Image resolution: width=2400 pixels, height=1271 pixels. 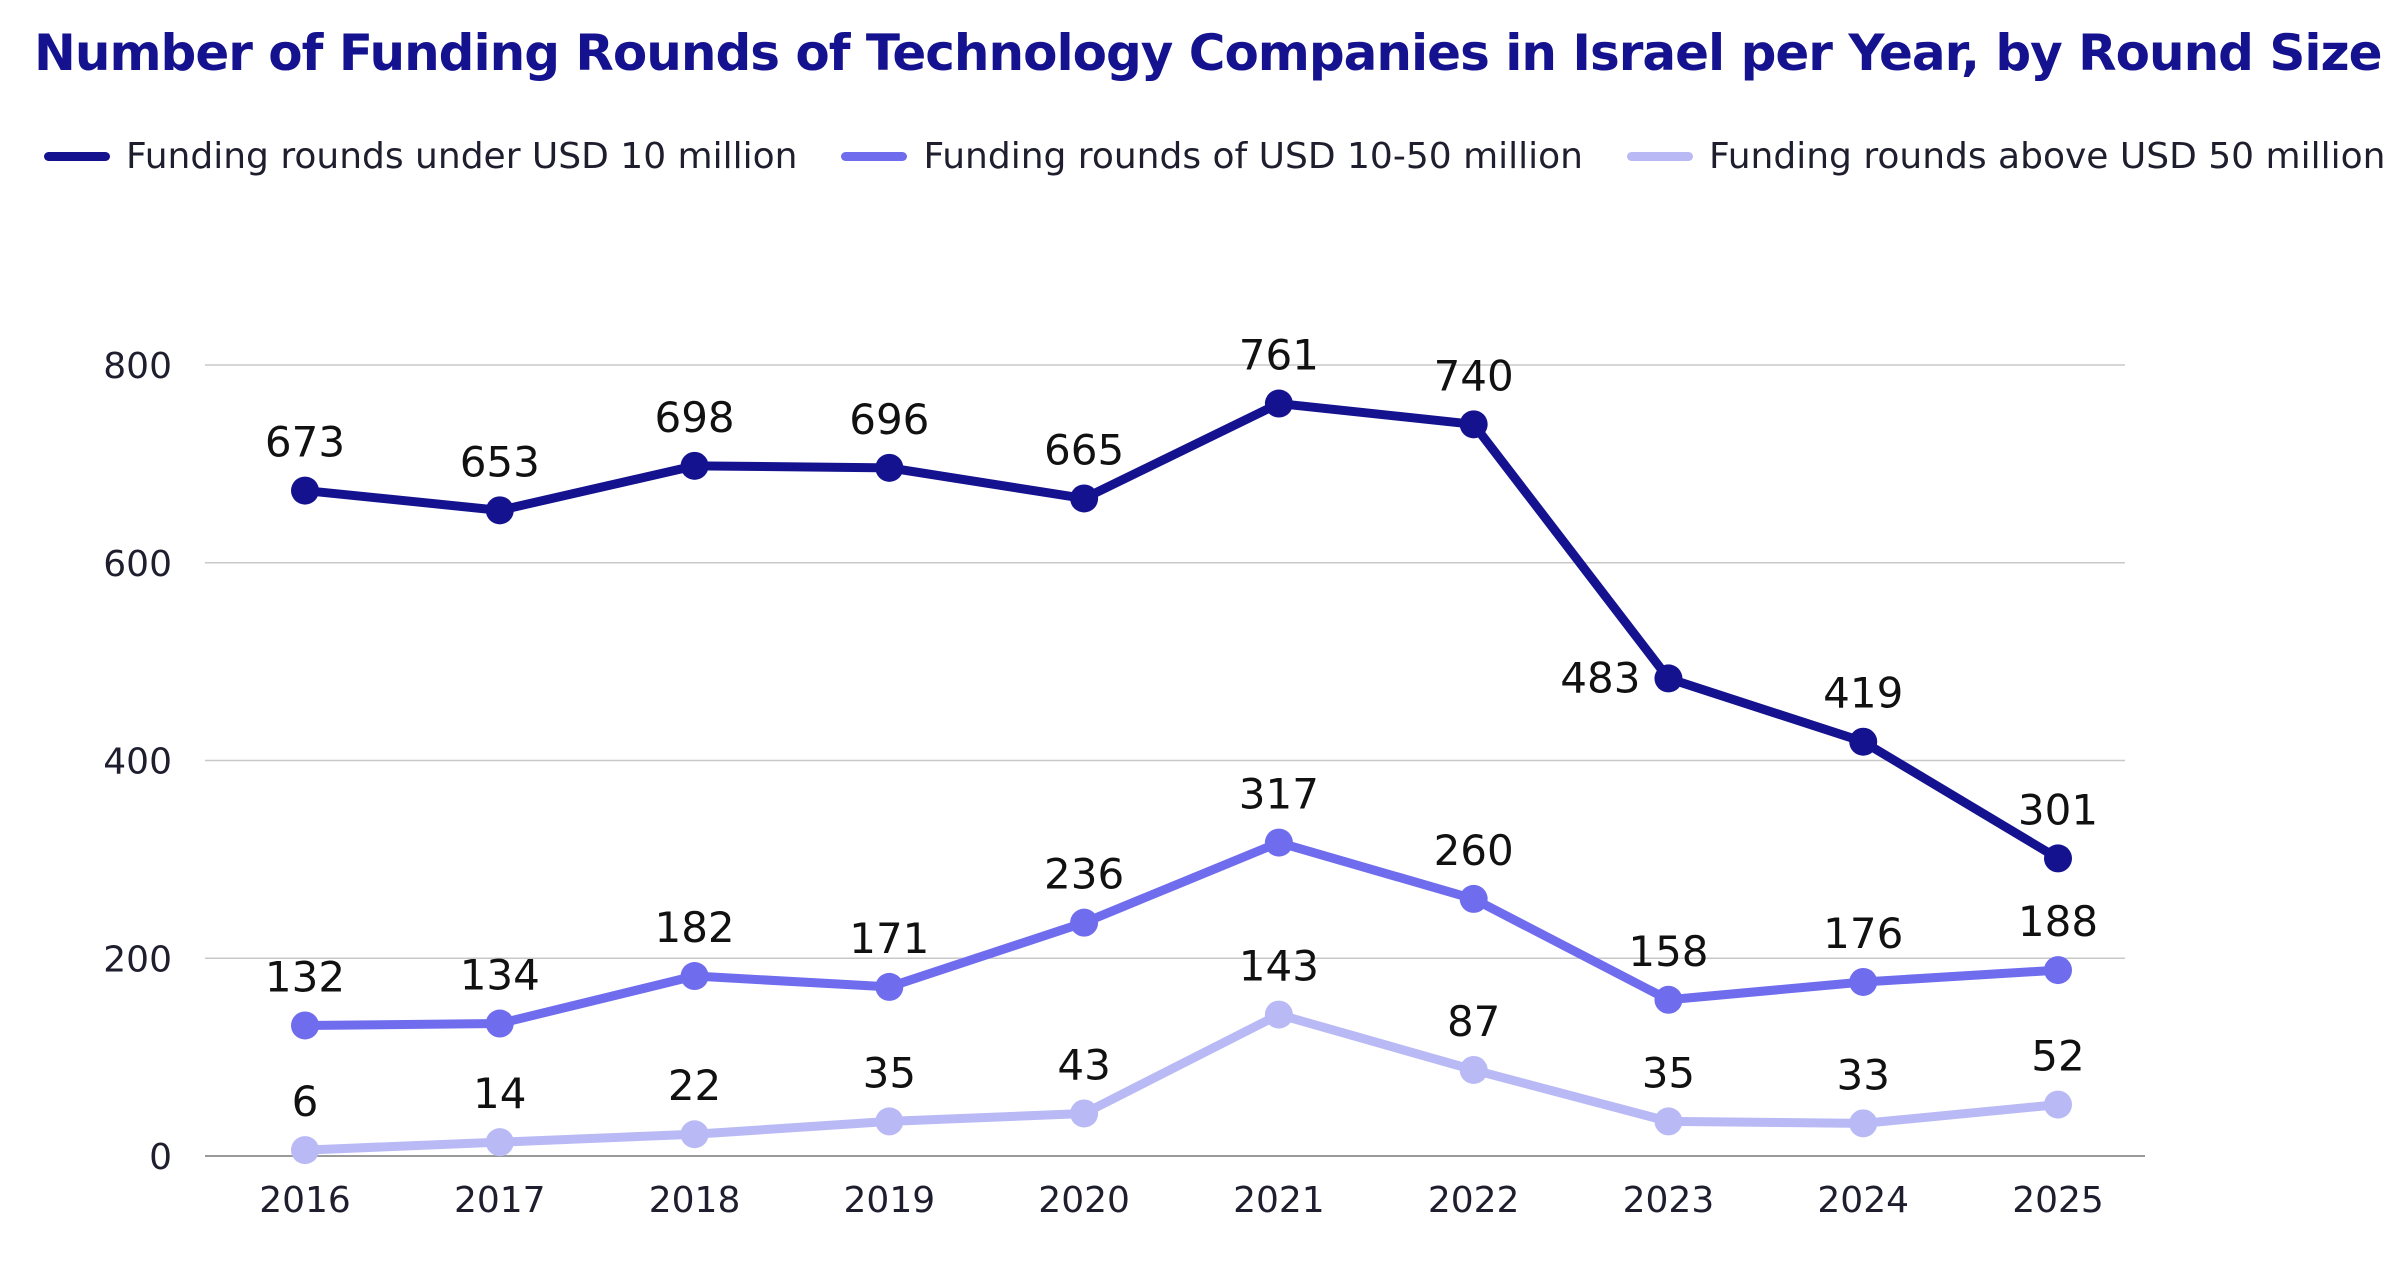 I want to click on data-label-s1-2022: 260, so click(x=1474, y=850).